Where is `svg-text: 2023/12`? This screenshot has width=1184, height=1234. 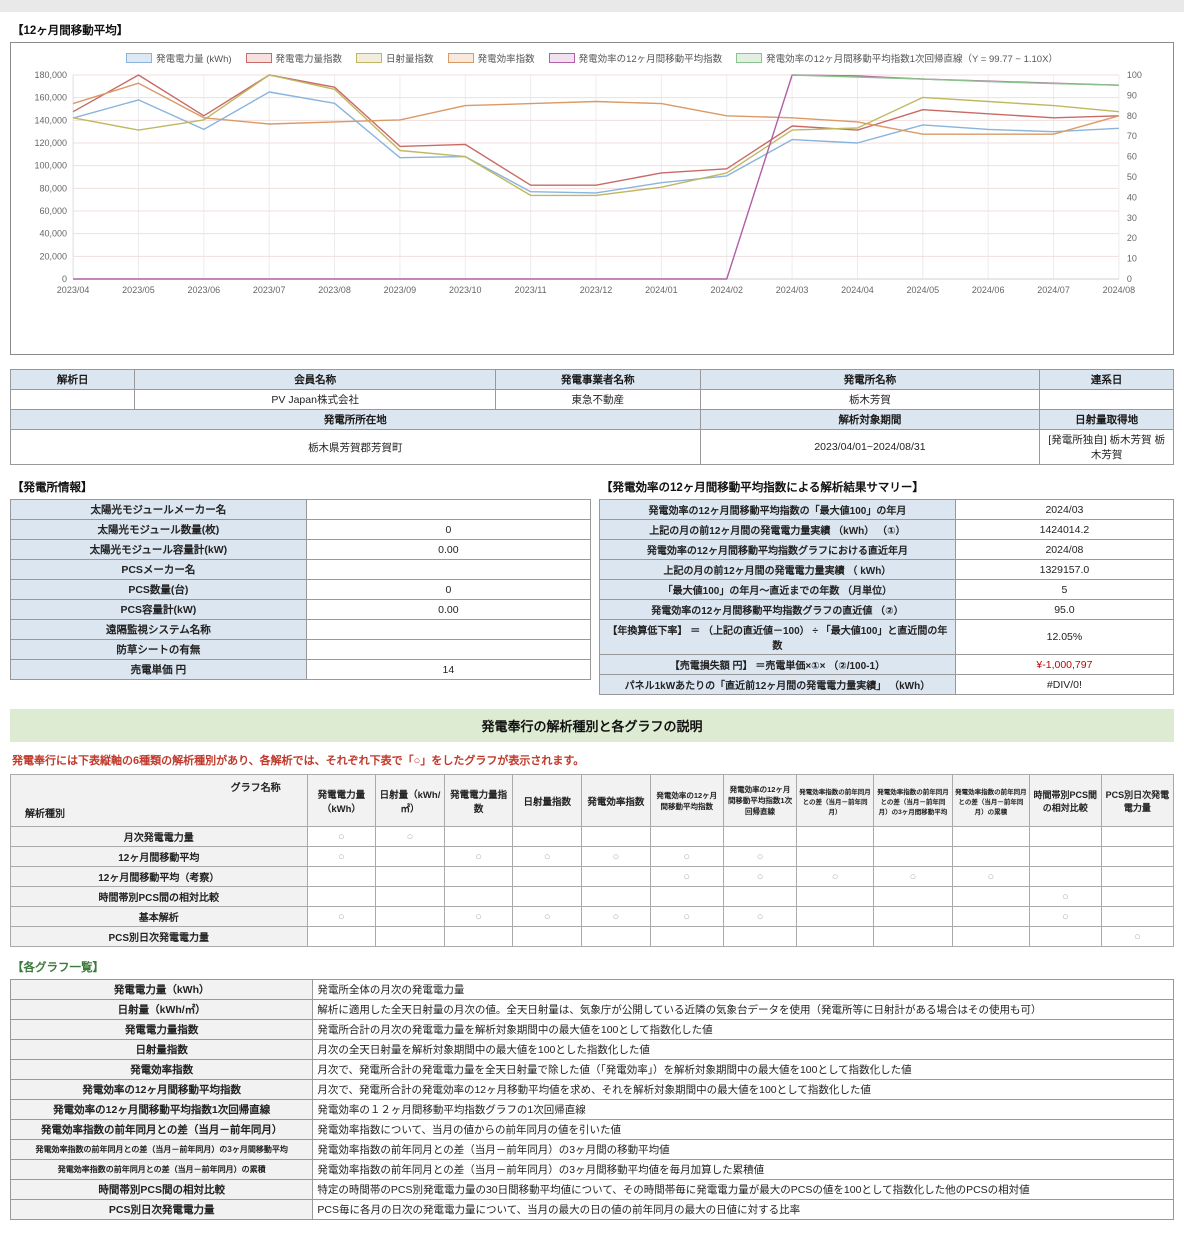
svg-text: 2023/12 is located at coordinates (596, 290).